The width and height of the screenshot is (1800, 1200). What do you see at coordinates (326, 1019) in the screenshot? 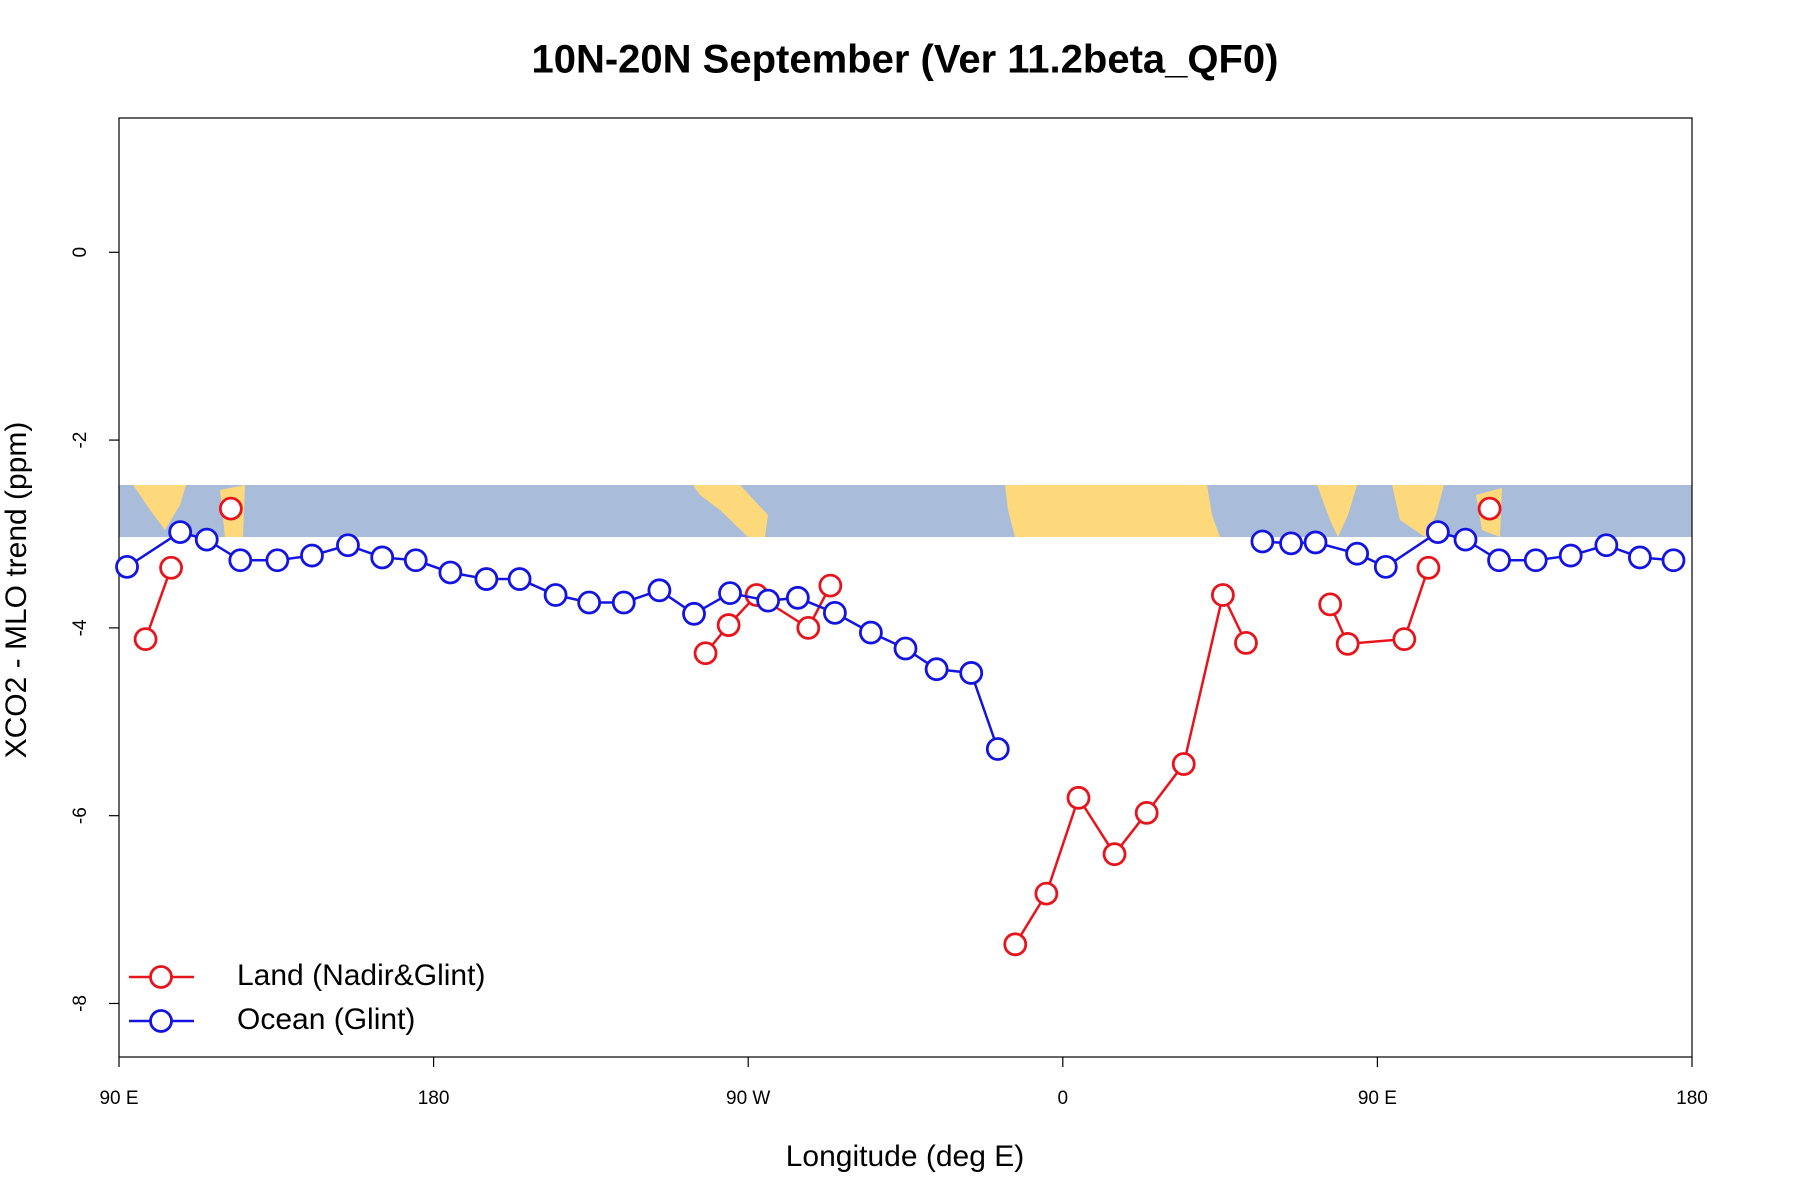
I see `legend-label: Ocean (Glint)` at bounding box center [326, 1019].